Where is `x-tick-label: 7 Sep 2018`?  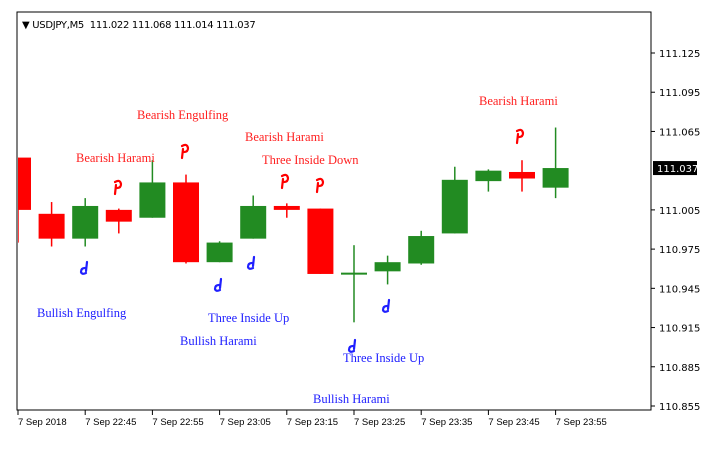 x-tick-label: 7 Sep 2018 is located at coordinates (42, 422).